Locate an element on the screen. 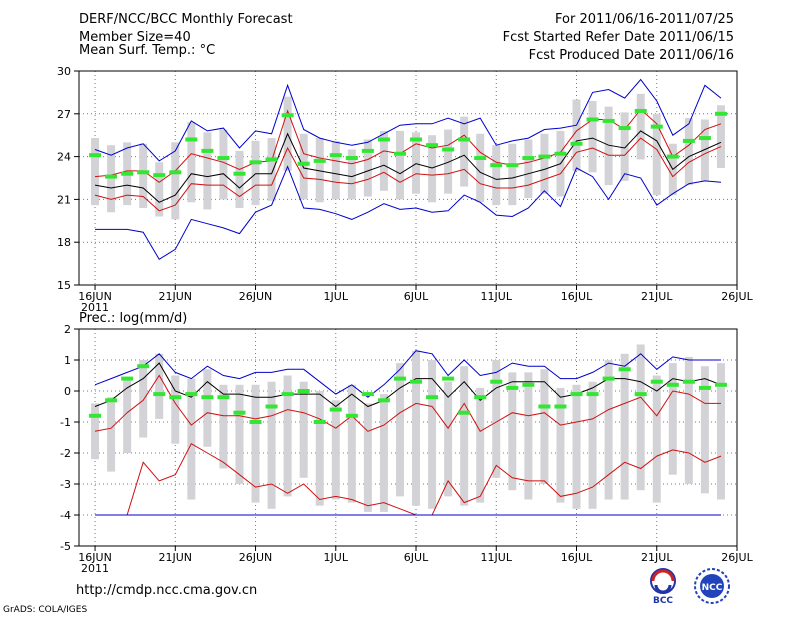  temp-ytick-label: 15 is located at coordinates (64, 285).